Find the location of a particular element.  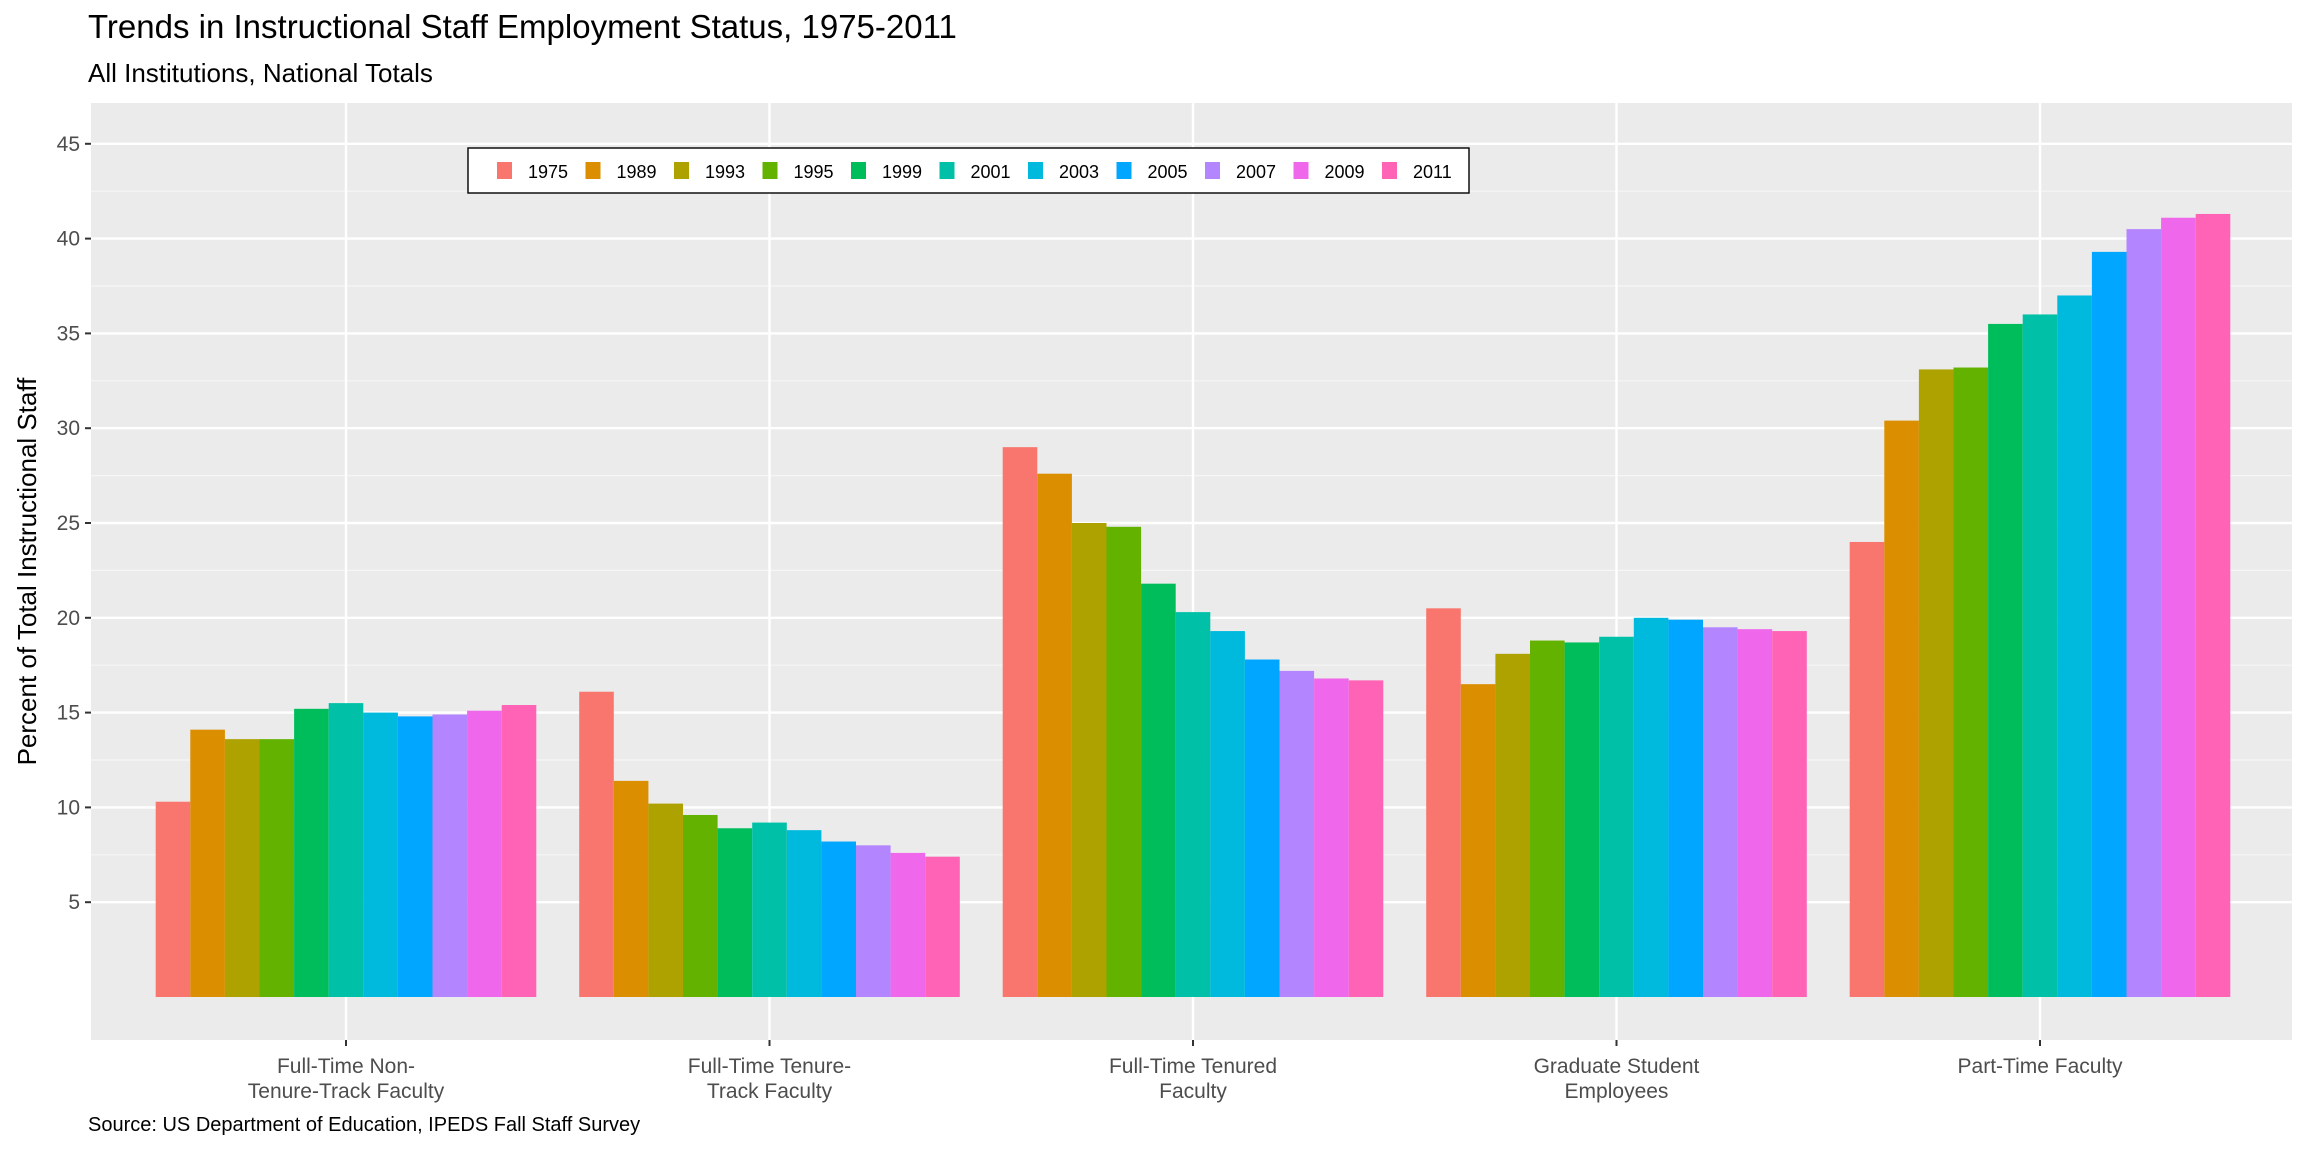

legend-label-2003: 2003 is located at coordinates (1079, 172).